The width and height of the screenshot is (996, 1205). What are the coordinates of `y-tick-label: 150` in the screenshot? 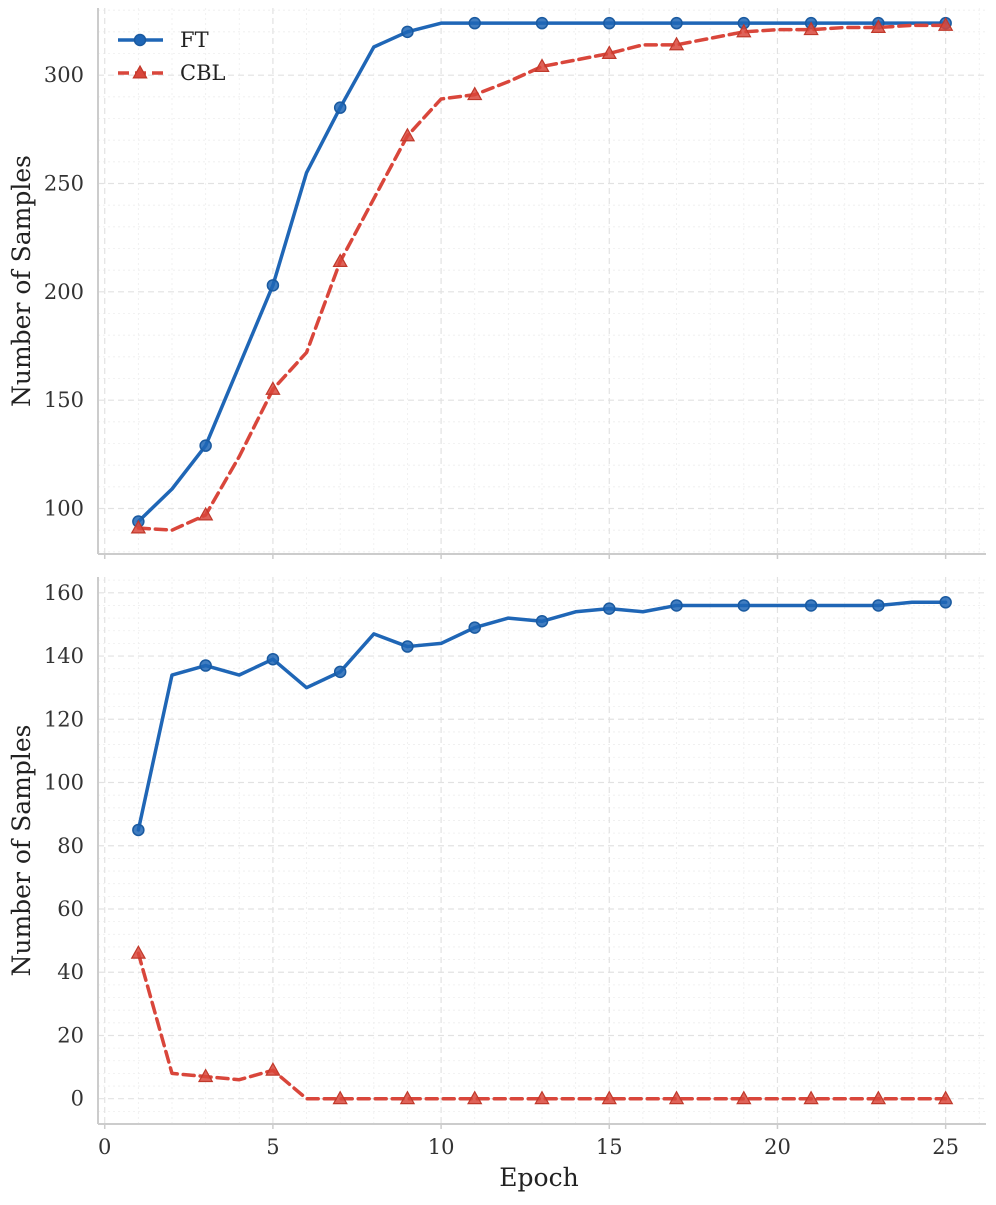 It's located at (64, 400).